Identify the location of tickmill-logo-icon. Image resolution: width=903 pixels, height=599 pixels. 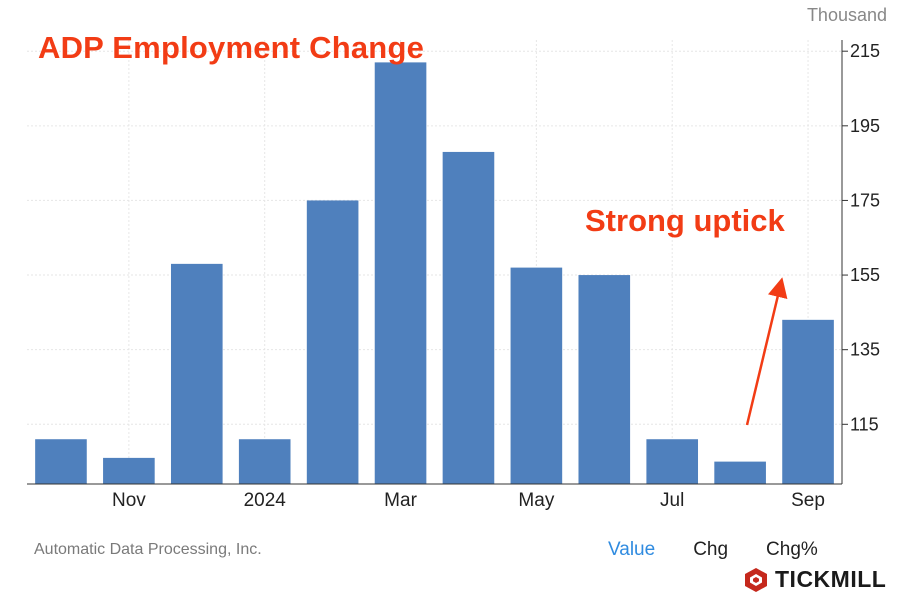
(756, 579).